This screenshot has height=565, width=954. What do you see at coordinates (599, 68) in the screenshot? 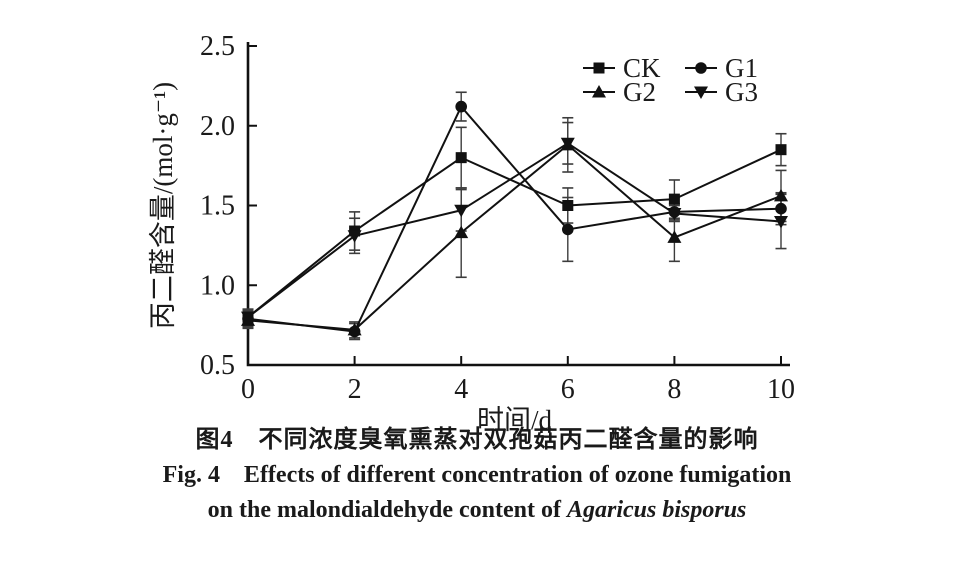
I see `legend-marker-square` at bounding box center [599, 68].